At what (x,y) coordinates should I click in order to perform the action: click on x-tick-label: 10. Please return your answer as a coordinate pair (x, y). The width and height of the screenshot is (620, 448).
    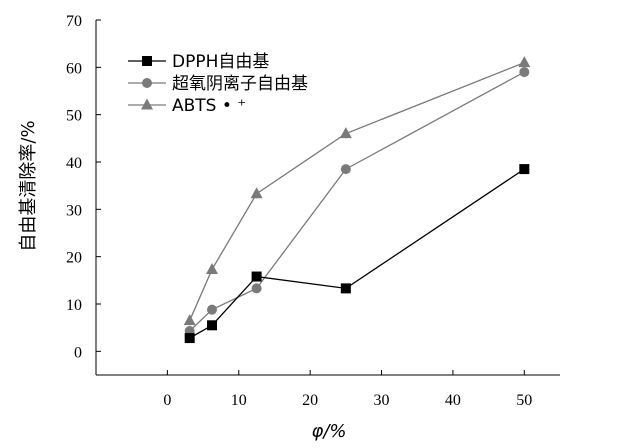
    Looking at the image, I should click on (239, 400).